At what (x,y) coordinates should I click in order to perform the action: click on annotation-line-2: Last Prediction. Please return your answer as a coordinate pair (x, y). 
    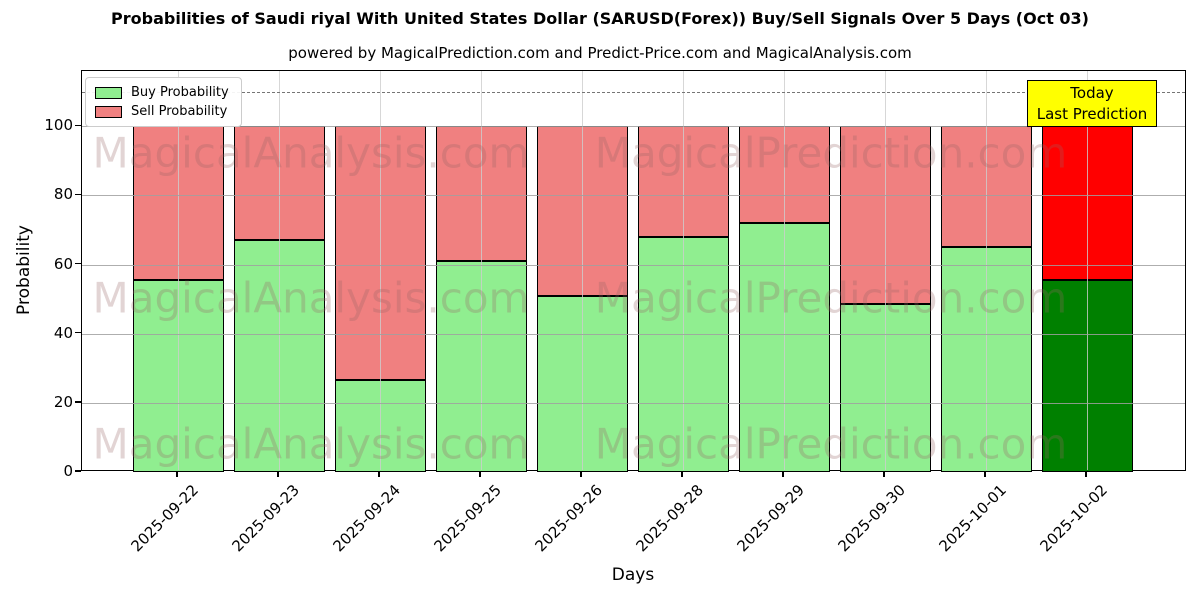
    Looking at the image, I should click on (1092, 113).